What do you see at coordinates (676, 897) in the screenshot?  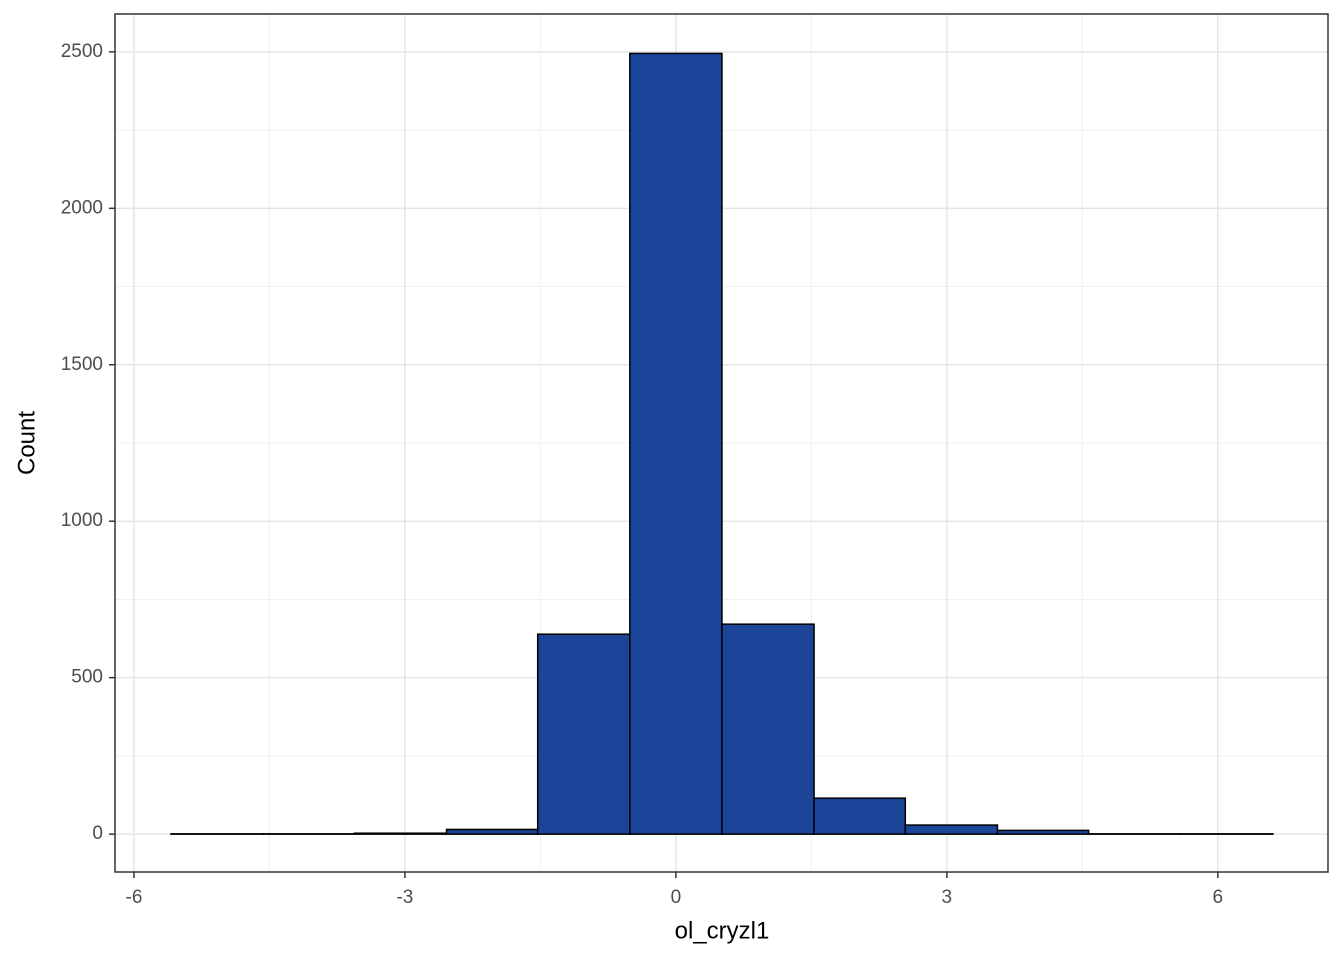 I see `x-tick-label: 0` at bounding box center [676, 897].